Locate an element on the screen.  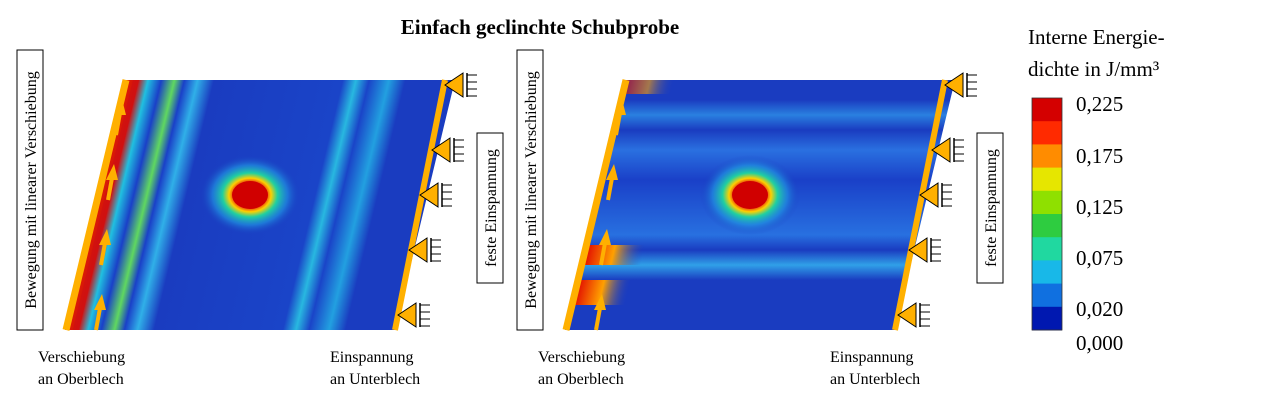
colorbar-frame is located at coordinates (1047, 214).